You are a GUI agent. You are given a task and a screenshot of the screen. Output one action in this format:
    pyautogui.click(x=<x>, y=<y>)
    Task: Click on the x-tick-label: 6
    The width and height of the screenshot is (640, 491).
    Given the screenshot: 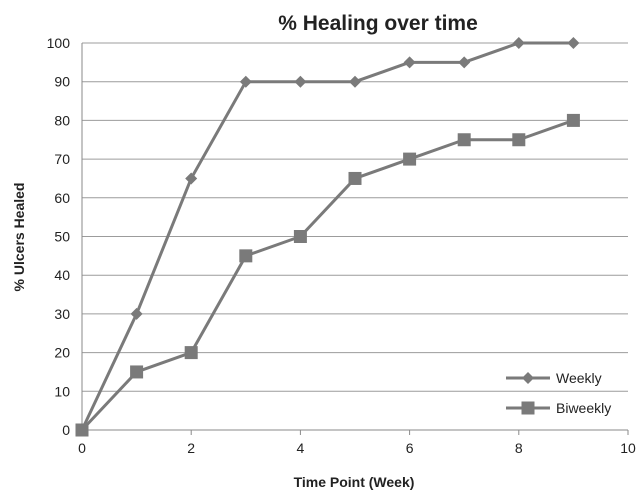 What is the action you would take?
    pyautogui.click(x=410, y=448)
    